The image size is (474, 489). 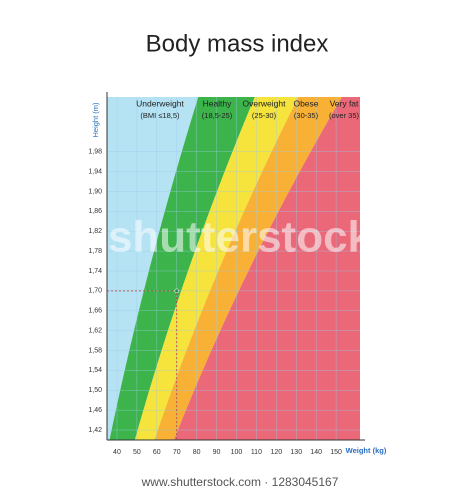 What do you see at coordinates (344, 115) in the screenshot?
I see `band-range: (over 35)` at bounding box center [344, 115].